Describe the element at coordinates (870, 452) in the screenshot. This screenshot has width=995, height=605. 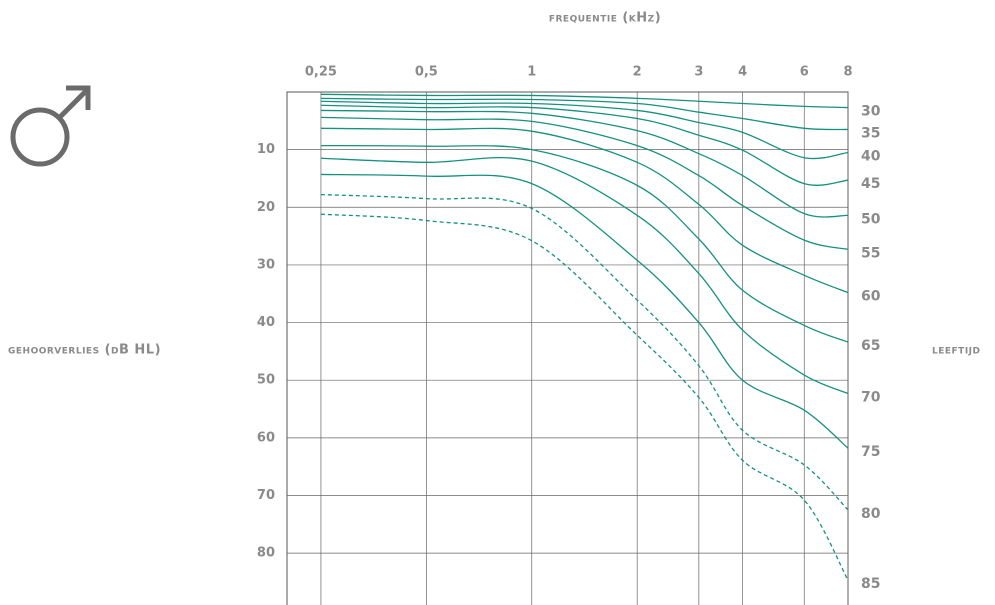
I see `age-label: 75` at that location.